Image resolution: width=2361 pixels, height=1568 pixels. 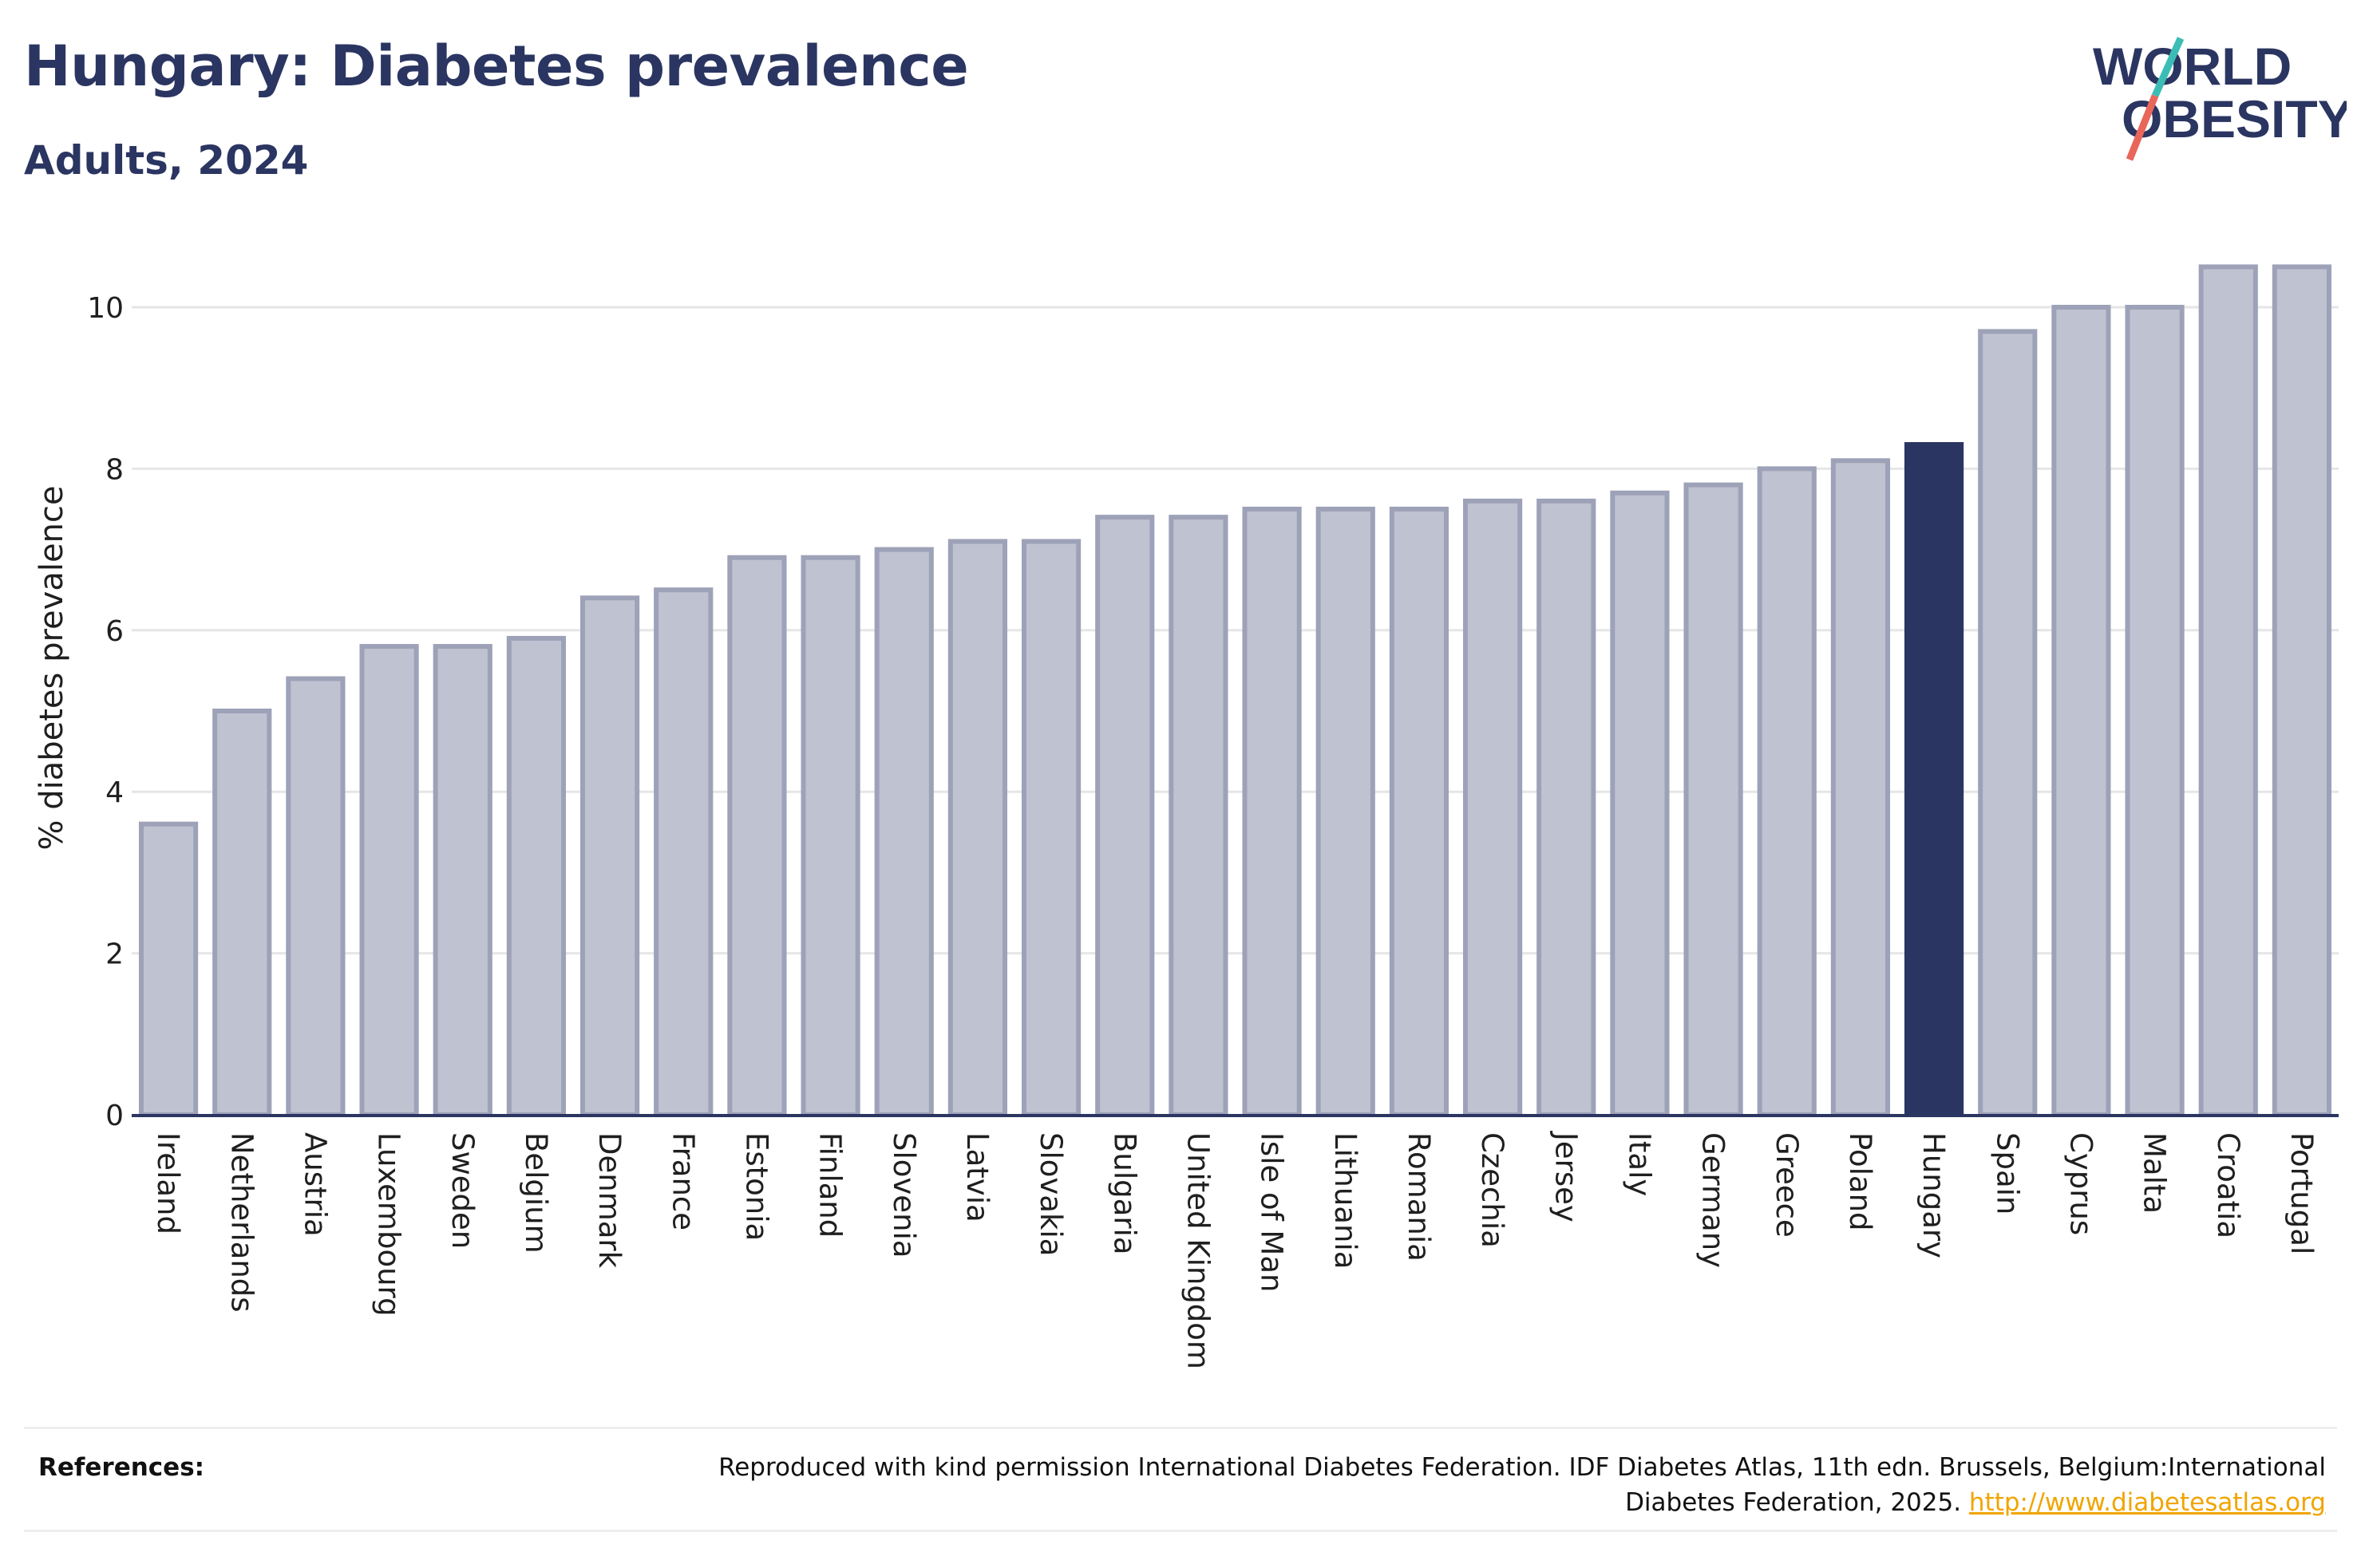 I want to click on x-tick-label: Cyprus, so click(x=2080, y=1183).